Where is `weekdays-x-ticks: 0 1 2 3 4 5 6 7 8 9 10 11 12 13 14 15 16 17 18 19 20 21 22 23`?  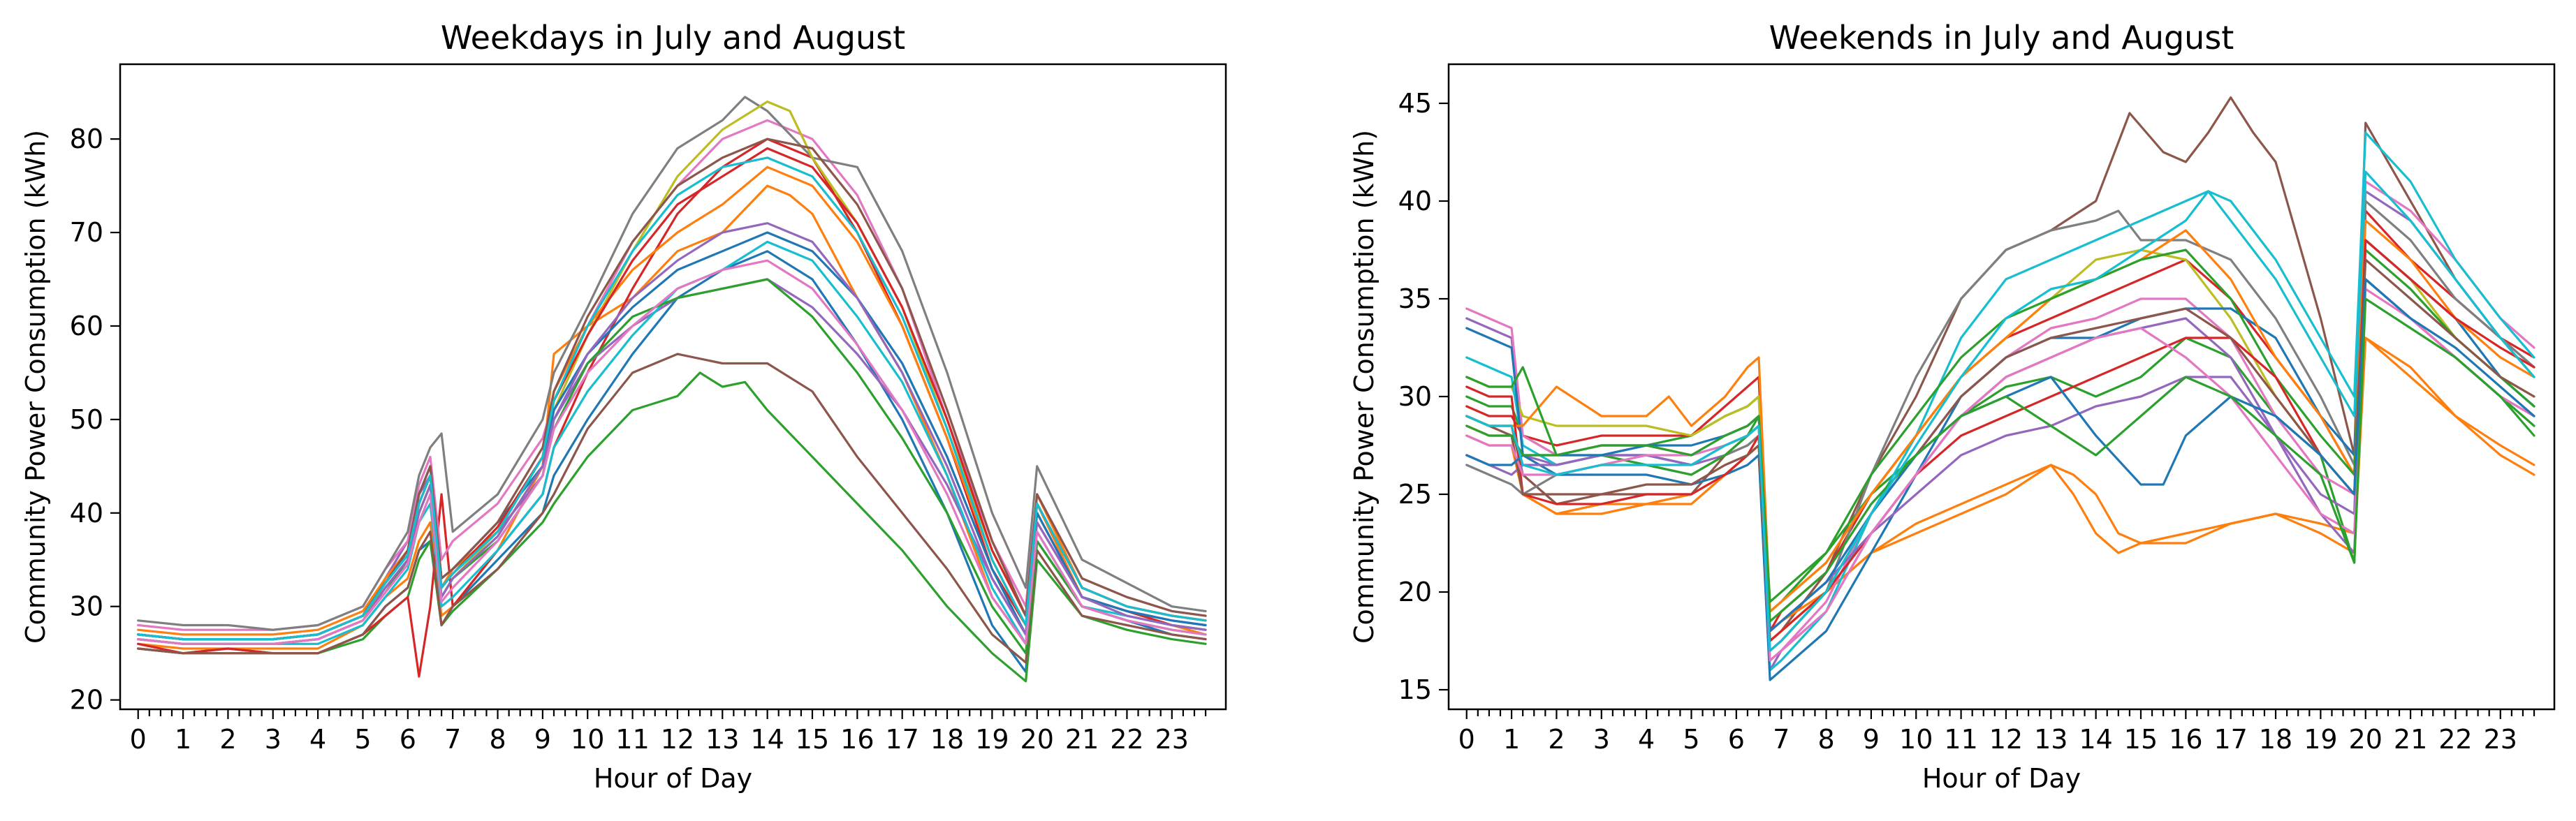 weekdays-x-ticks: 0 1 2 3 4 5 6 7 8 9 10 11 12 13 14 15 16 17 18 19 20 21 22 23 is located at coordinates (668, 732).